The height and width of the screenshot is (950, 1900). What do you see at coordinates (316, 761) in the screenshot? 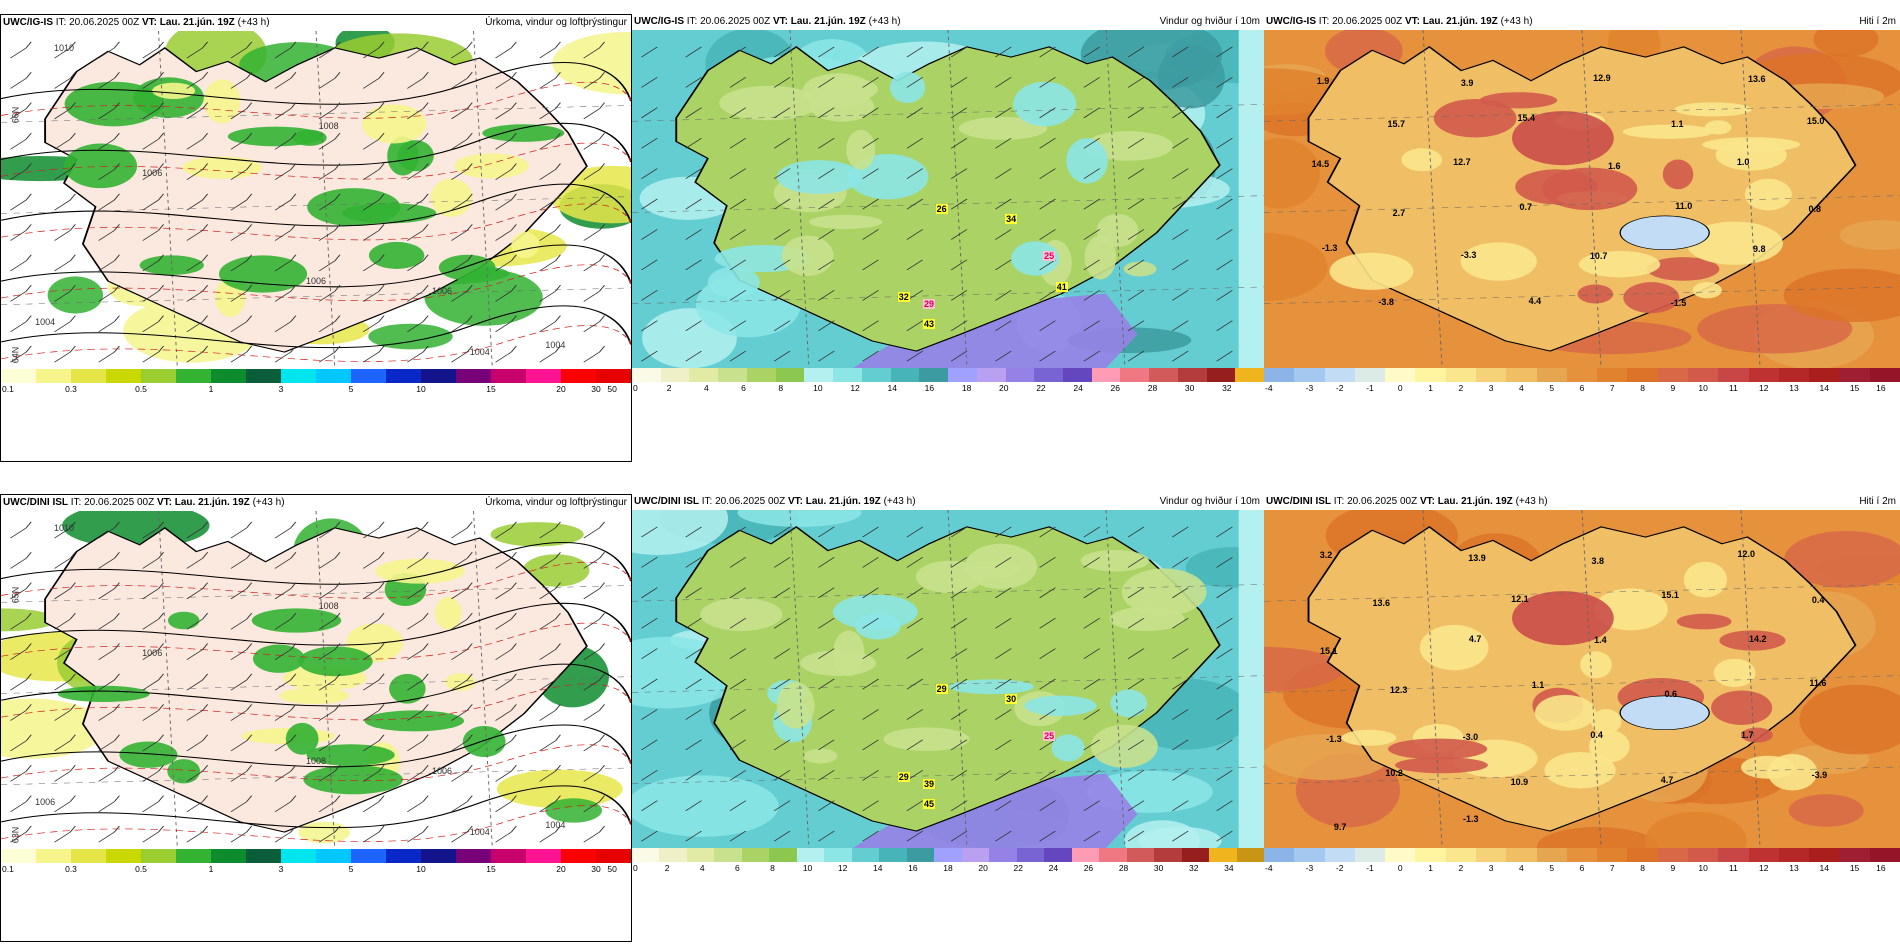
I see `isobar-label: 1008` at bounding box center [316, 761].